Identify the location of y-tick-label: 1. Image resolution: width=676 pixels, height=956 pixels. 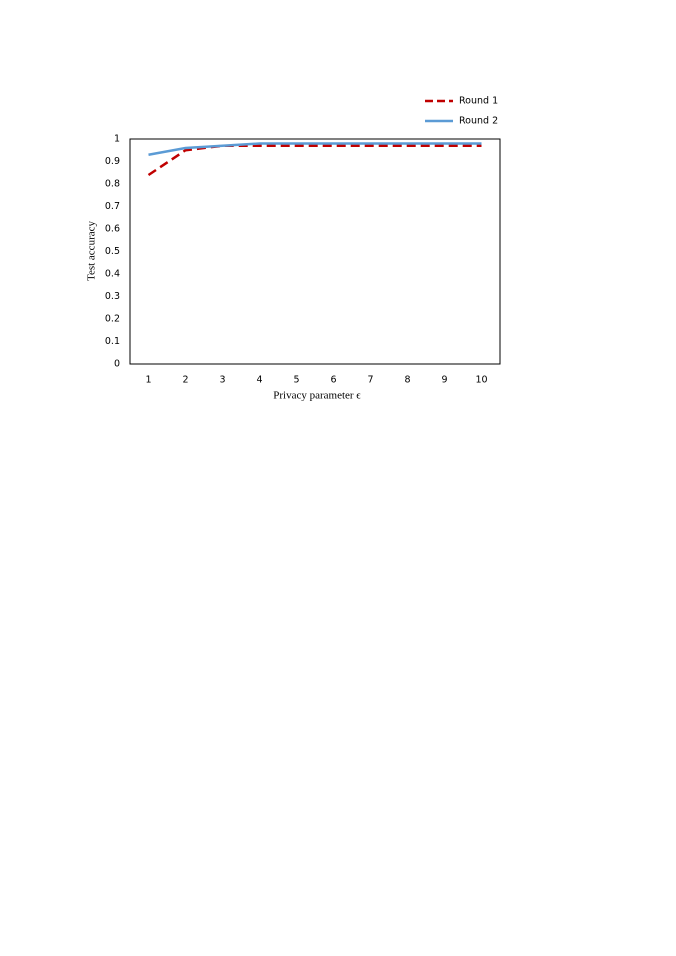
(117, 139).